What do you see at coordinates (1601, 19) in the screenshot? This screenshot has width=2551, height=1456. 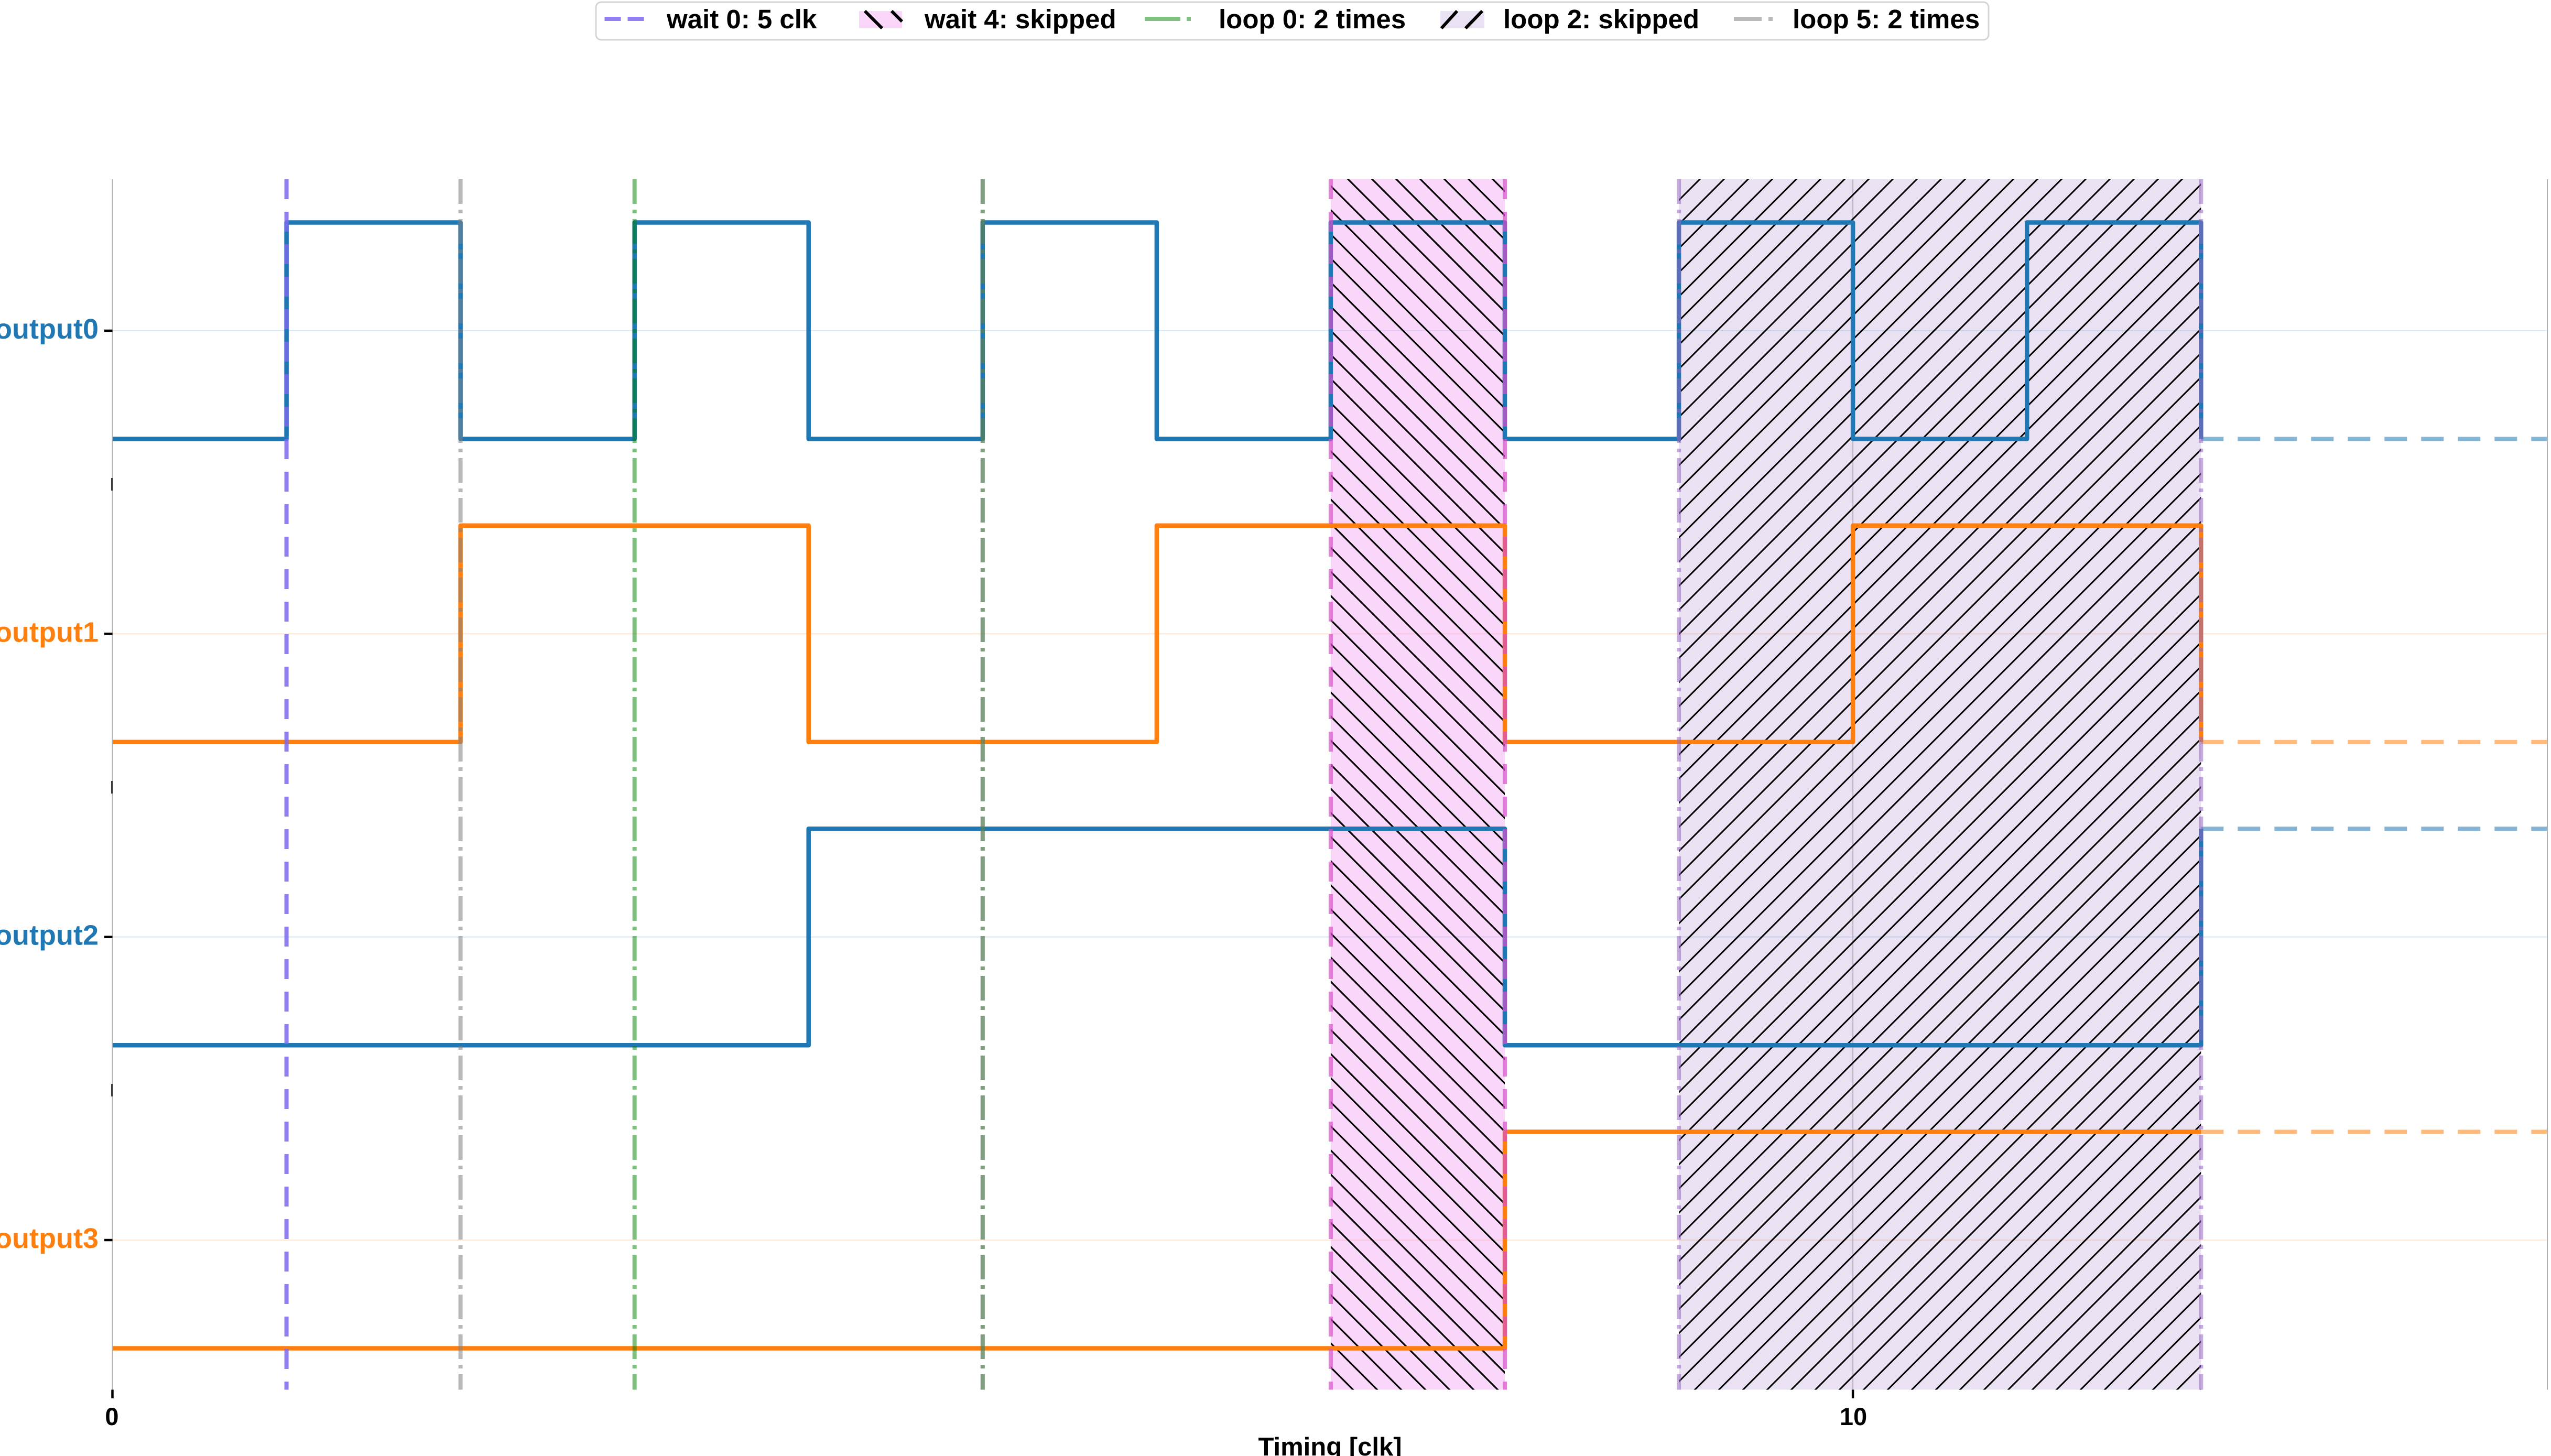 I see `svg-text: loop 2: skipped` at bounding box center [1601, 19].